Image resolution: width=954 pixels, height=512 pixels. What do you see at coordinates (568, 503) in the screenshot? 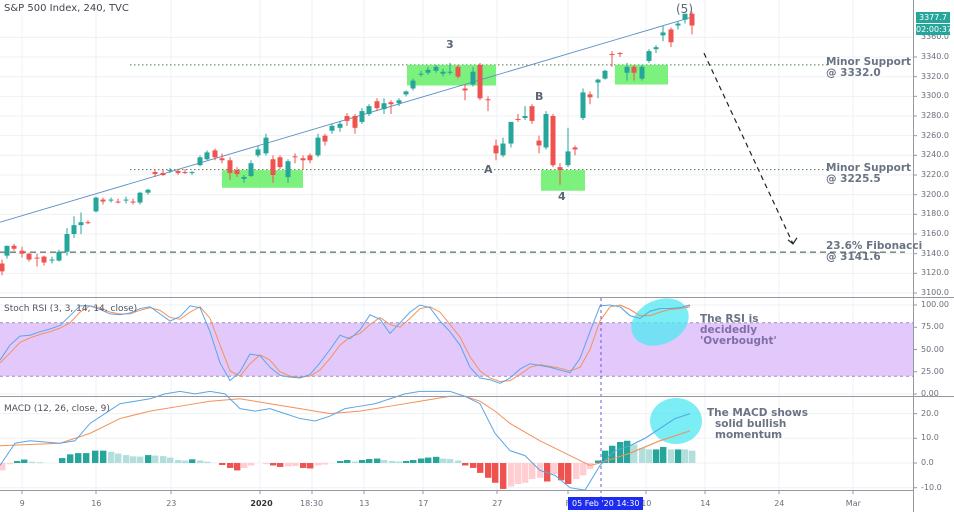
I see `time-tick-label: F` at bounding box center [568, 503].